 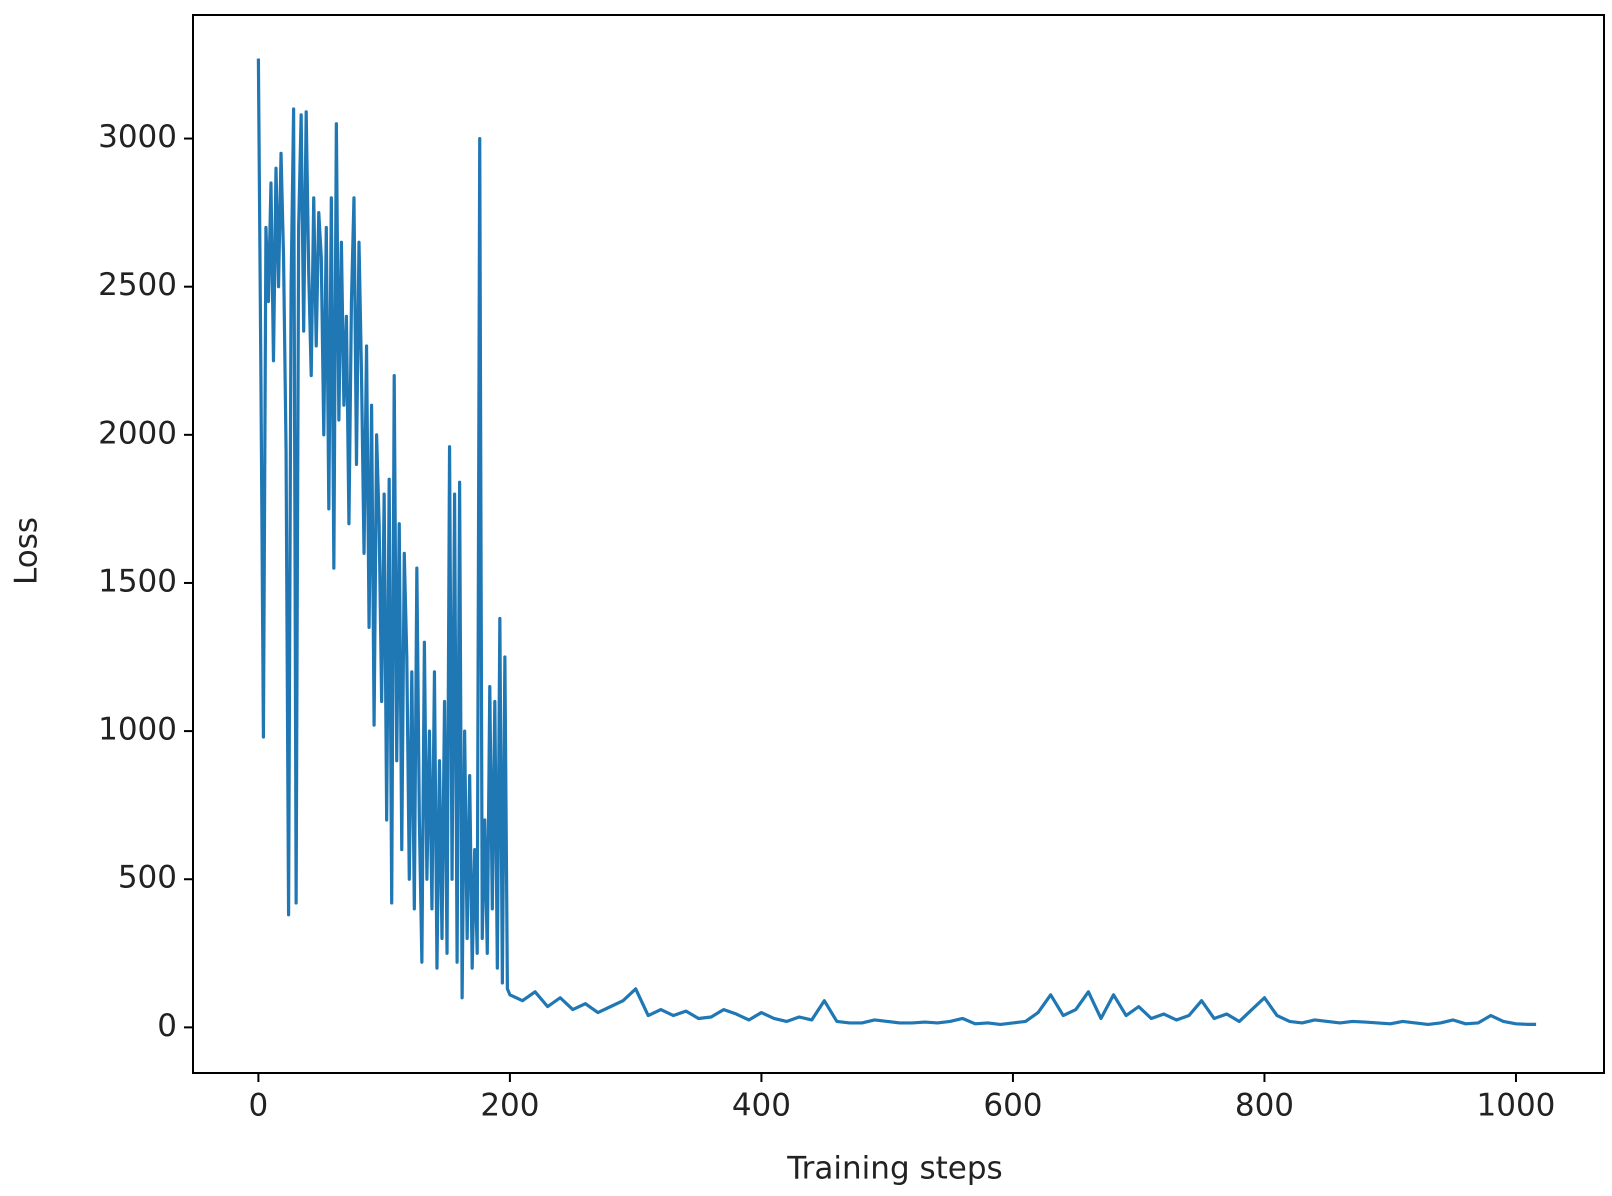 What do you see at coordinates (137, 433) in the screenshot?
I see `y-tick-label: 2000` at bounding box center [137, 433].